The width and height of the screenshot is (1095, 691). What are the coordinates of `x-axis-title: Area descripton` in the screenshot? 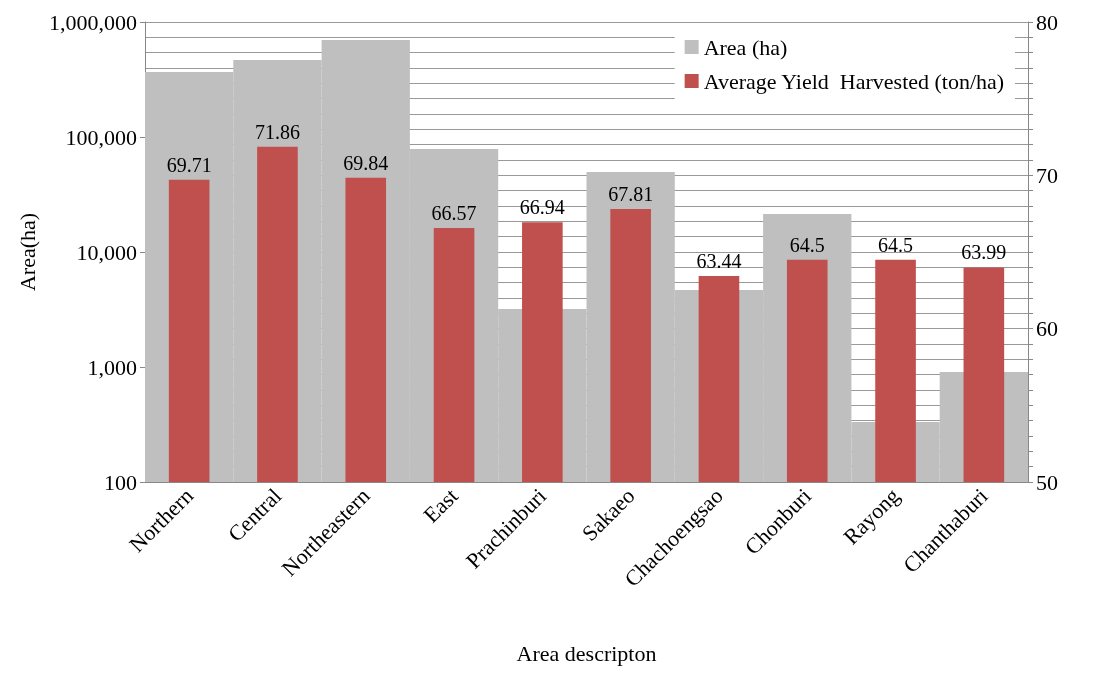 It's located at (586, 653).